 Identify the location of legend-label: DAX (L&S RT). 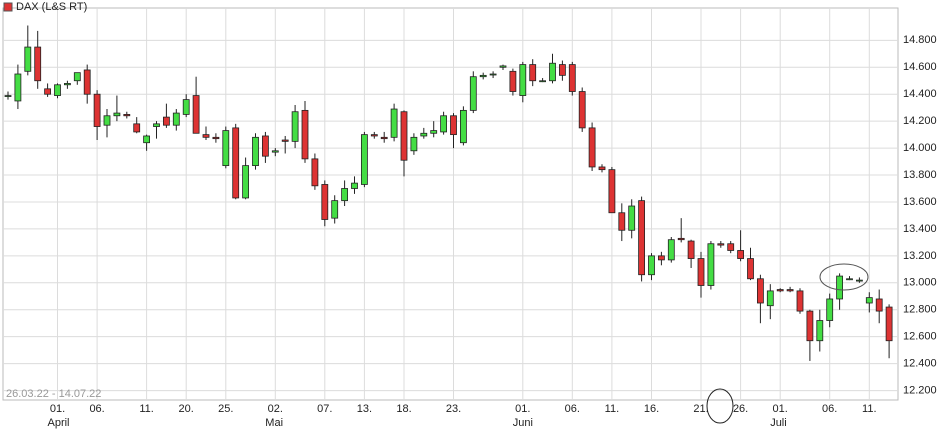
(51, 7).